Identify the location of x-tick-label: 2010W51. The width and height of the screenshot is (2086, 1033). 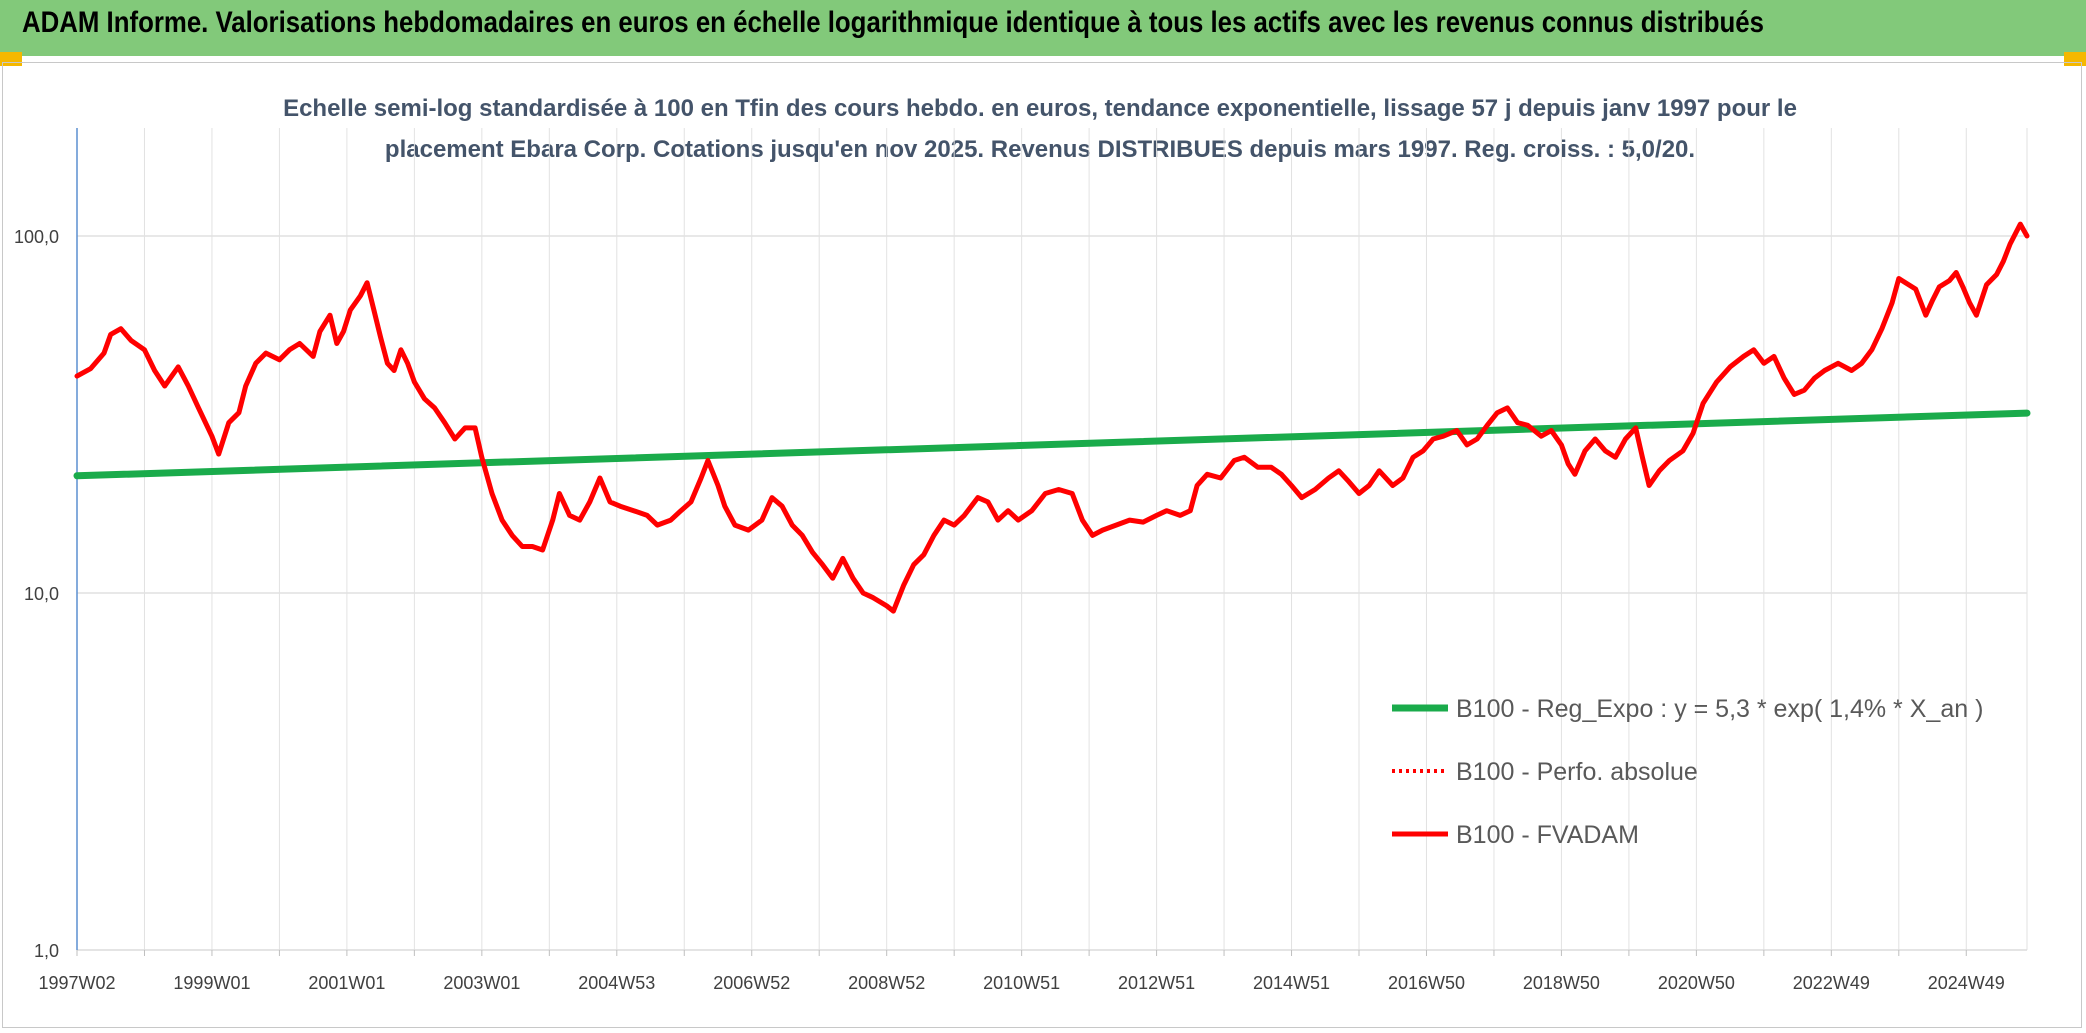
(1021, 983).